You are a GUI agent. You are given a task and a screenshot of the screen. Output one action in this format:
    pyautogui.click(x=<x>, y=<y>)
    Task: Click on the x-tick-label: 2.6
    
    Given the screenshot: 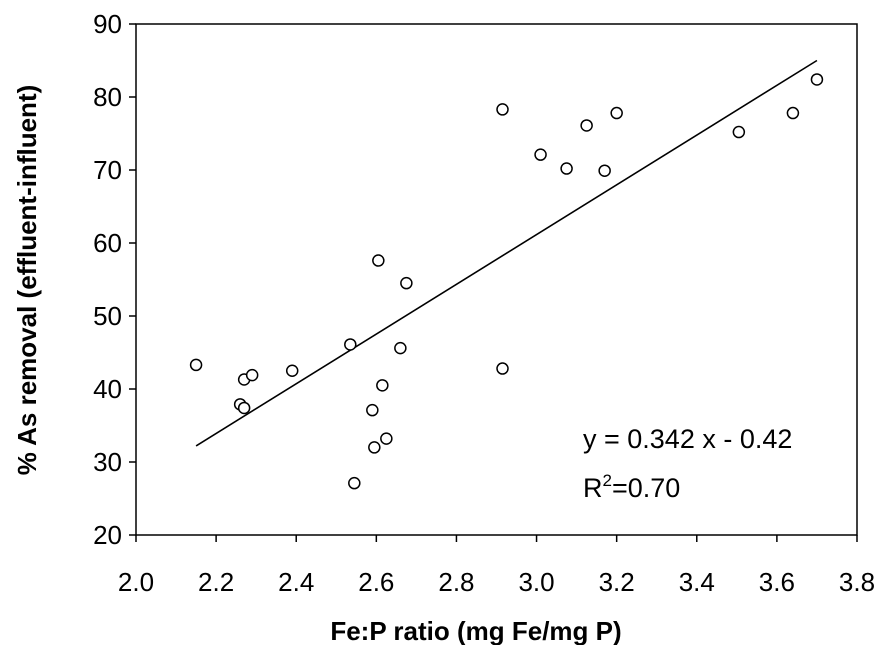 What is the action you would take?
    pyautogui.click(x=376, y=582)
    